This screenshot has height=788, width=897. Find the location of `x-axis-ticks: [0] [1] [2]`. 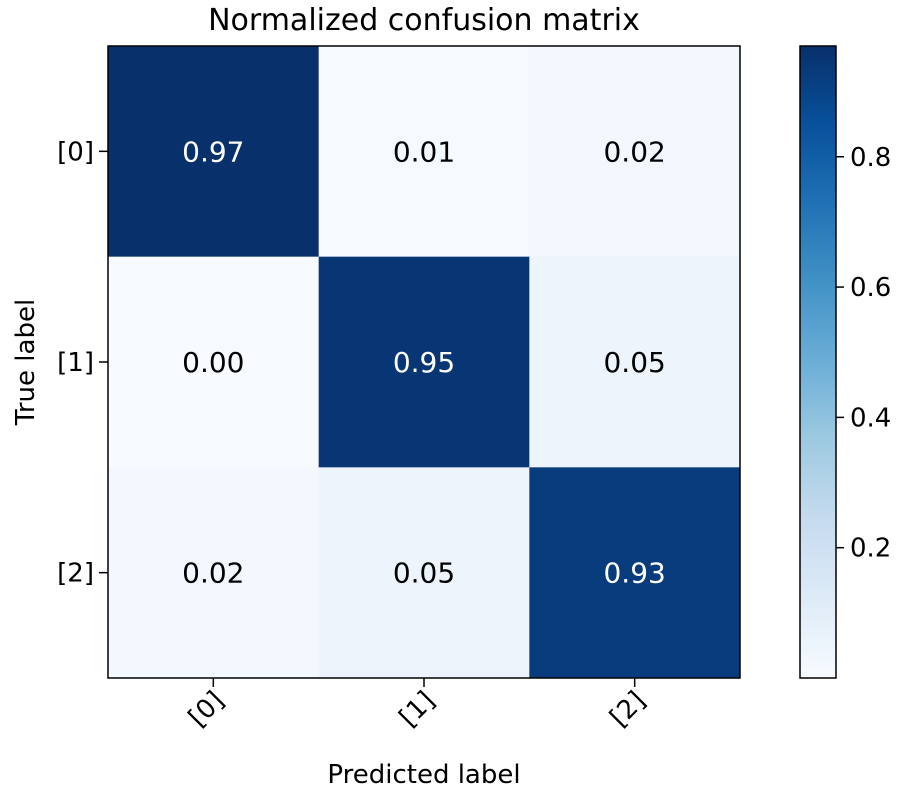

x-axis-ticks: [0] [1] [2] is located at coordinates (417, 705).